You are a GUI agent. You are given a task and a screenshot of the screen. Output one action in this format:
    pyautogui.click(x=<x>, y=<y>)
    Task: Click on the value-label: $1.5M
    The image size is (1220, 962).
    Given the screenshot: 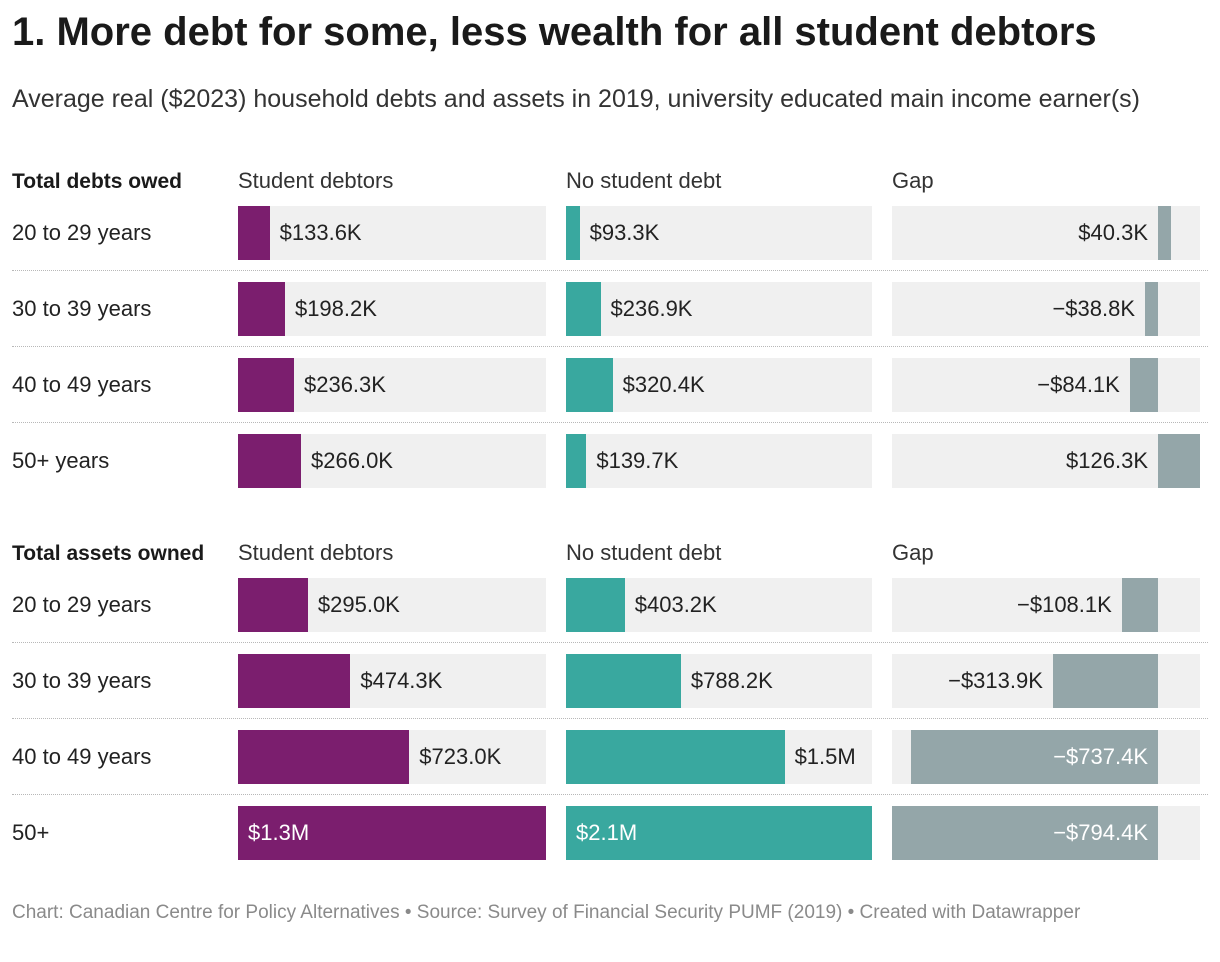 What is the action you would take?
    pyautogui.click(x=825, y=756)
    